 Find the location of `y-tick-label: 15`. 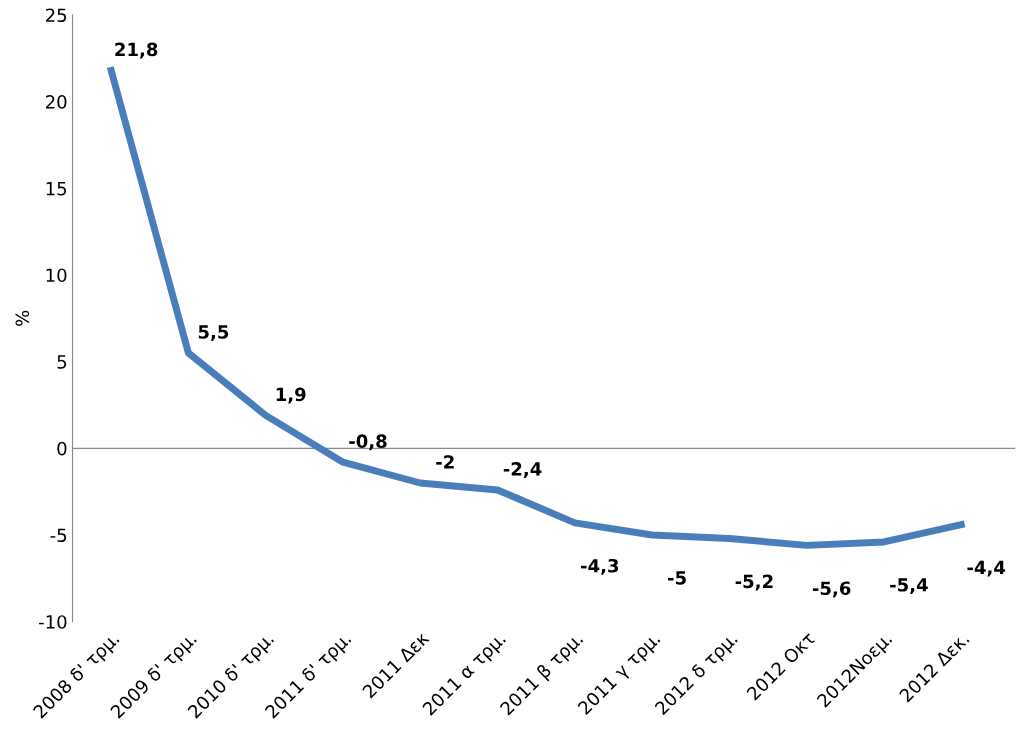

y-tick-label: 15 is located at coordinates (56, 189).